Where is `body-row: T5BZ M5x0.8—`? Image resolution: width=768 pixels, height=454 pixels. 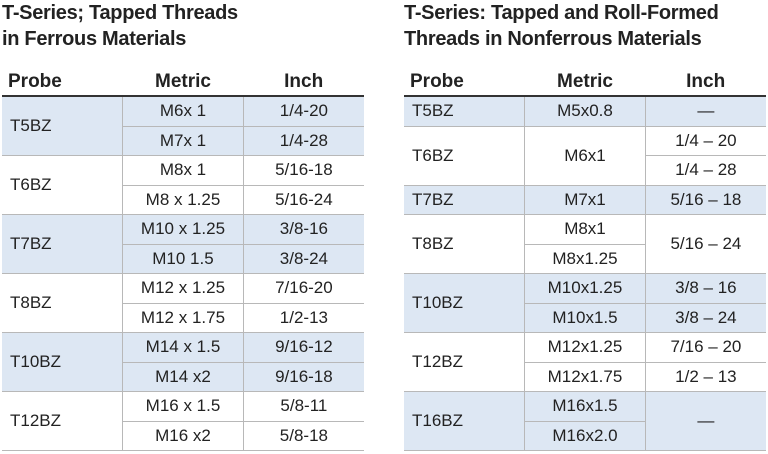
body-row: T5BZ M5x0.8— is located at coordinates (585, 111).